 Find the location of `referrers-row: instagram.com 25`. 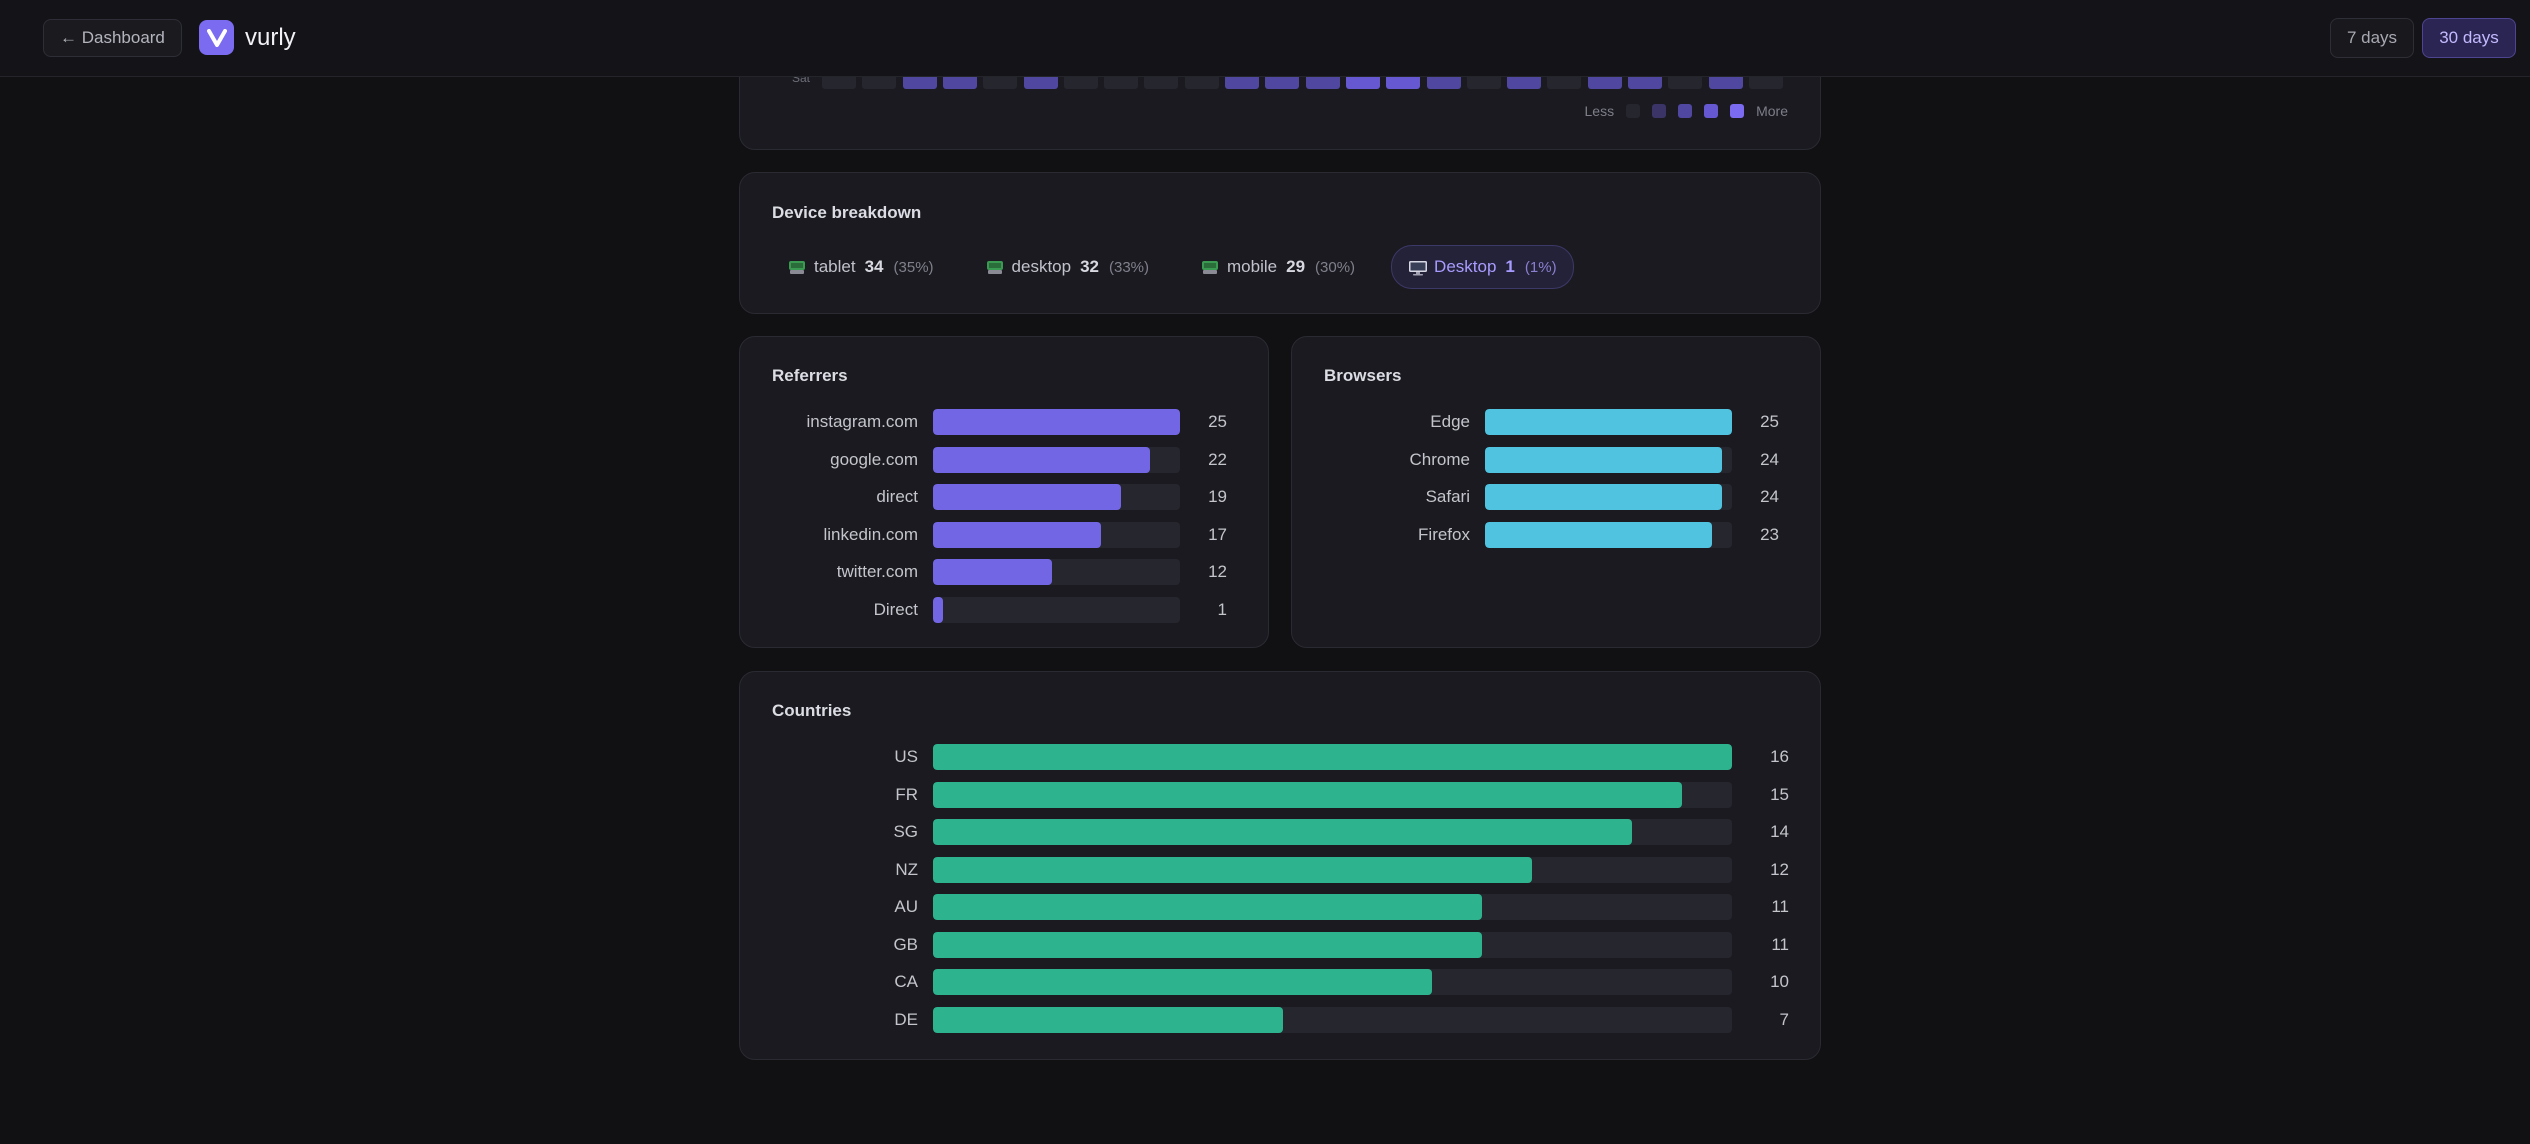

referrers-row: instagram.com 25 is located at coordinates (1004, 428).